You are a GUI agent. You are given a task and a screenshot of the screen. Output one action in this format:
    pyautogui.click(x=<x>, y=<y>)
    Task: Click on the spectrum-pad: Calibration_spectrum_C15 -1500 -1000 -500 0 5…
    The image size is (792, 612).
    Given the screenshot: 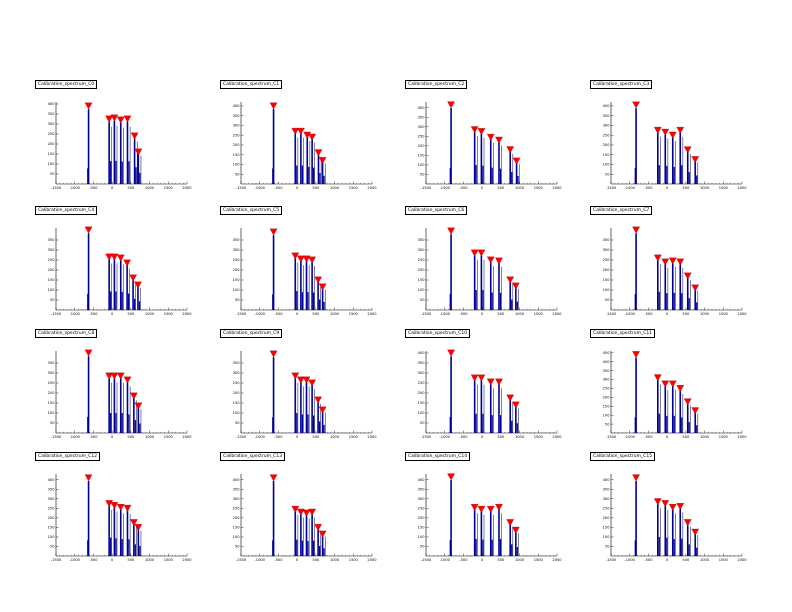 What is the action you would take?
    pyautogui.click(x=672, y=511)
    